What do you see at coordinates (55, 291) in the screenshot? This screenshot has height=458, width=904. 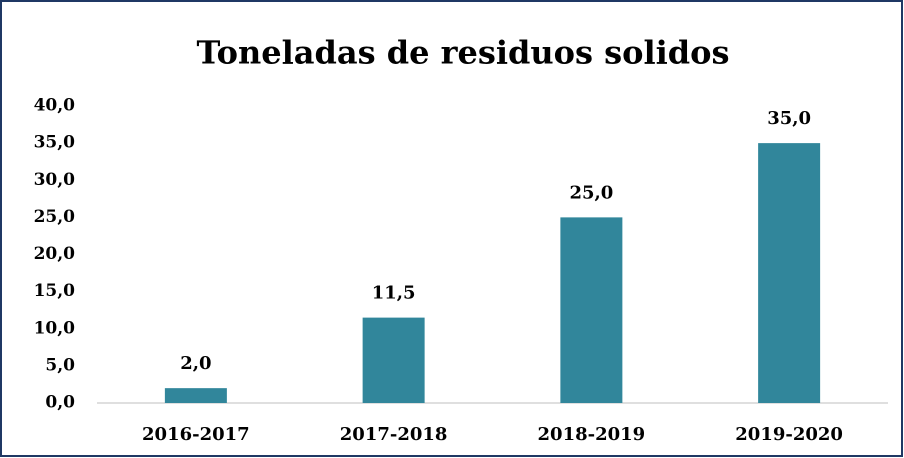 I see `y-tick-label: 15,0` at bounding box center [55, 291].